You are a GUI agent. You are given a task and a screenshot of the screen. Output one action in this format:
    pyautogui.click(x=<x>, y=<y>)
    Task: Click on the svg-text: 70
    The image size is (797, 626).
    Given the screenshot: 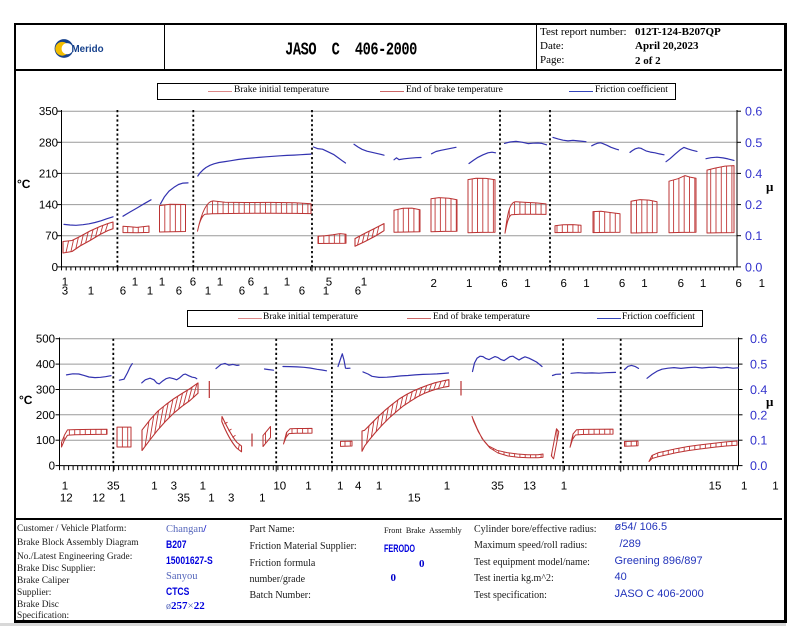 What is the action you would take?
    pyautogui.click(x=51, y=237)
    